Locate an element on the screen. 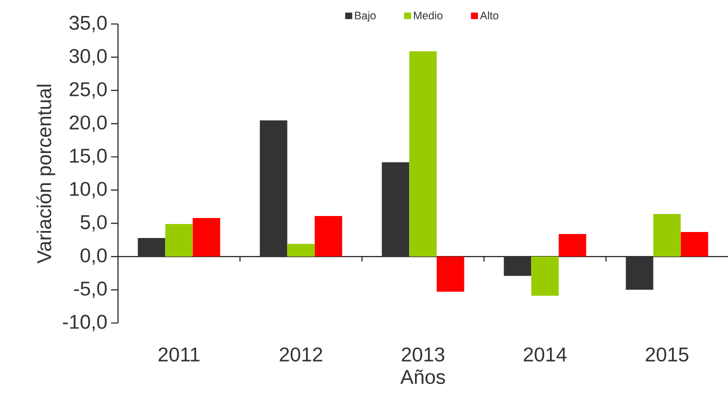 Image resolution: width=728 pixels, height=400 pixels. y-tick-label: -5,0 is located at coordinates (90, 290).